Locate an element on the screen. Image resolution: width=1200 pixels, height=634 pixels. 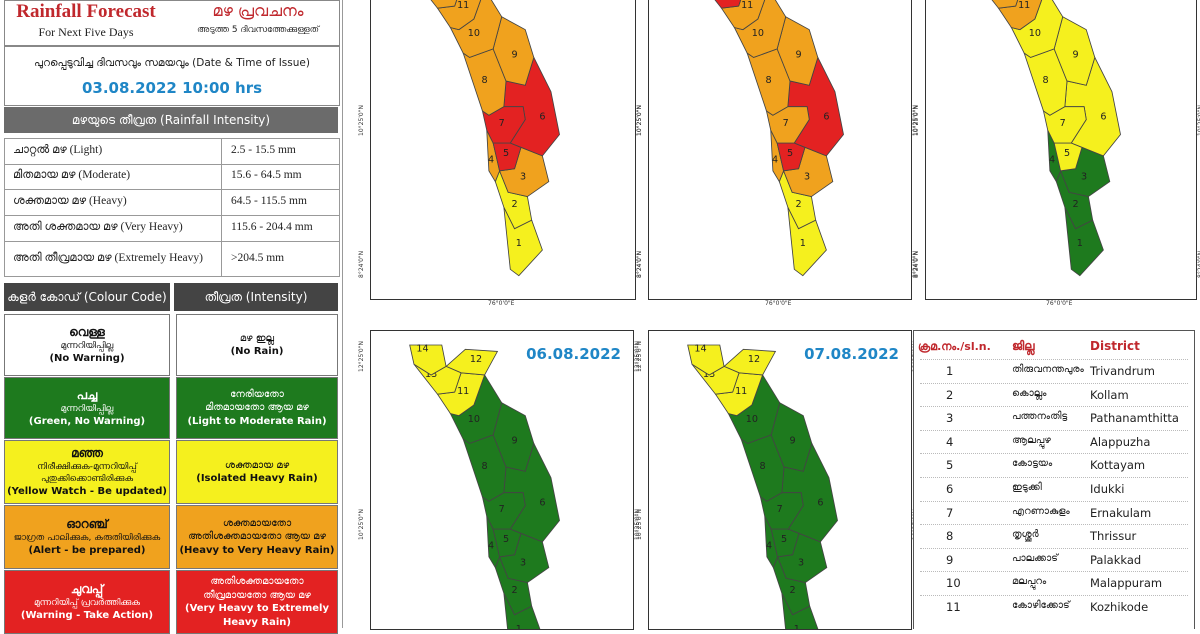
district-no: 2 is located at coordinates (950, 394).